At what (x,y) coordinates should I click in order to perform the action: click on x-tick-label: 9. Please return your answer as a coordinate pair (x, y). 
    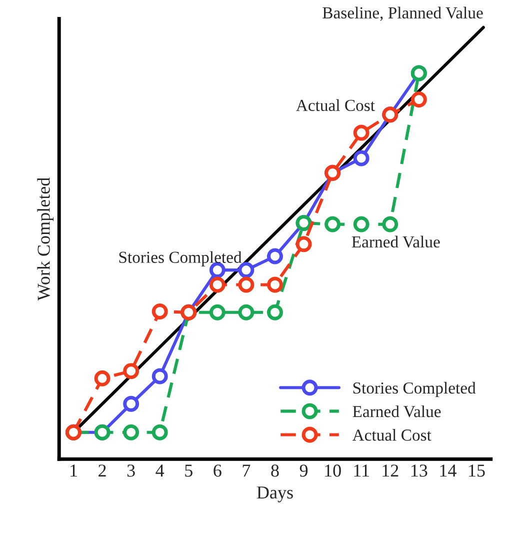
    Looking at the image, I should click on (304, 470).